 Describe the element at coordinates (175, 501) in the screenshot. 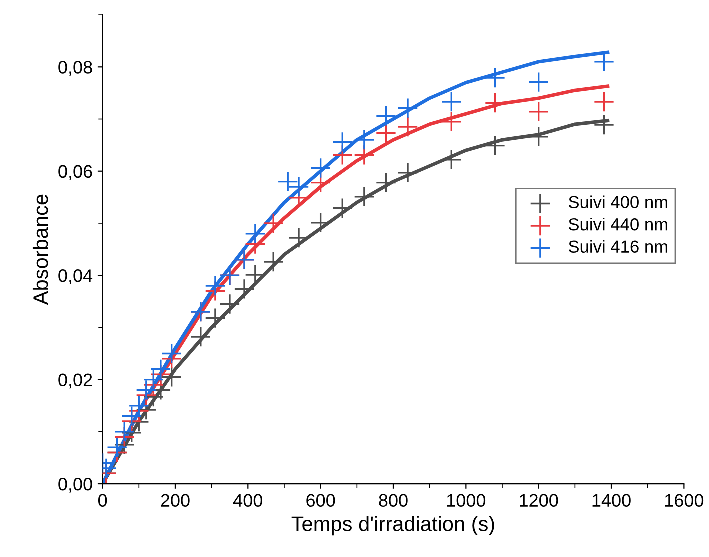

I see `x-tick-label: 200` at that location.